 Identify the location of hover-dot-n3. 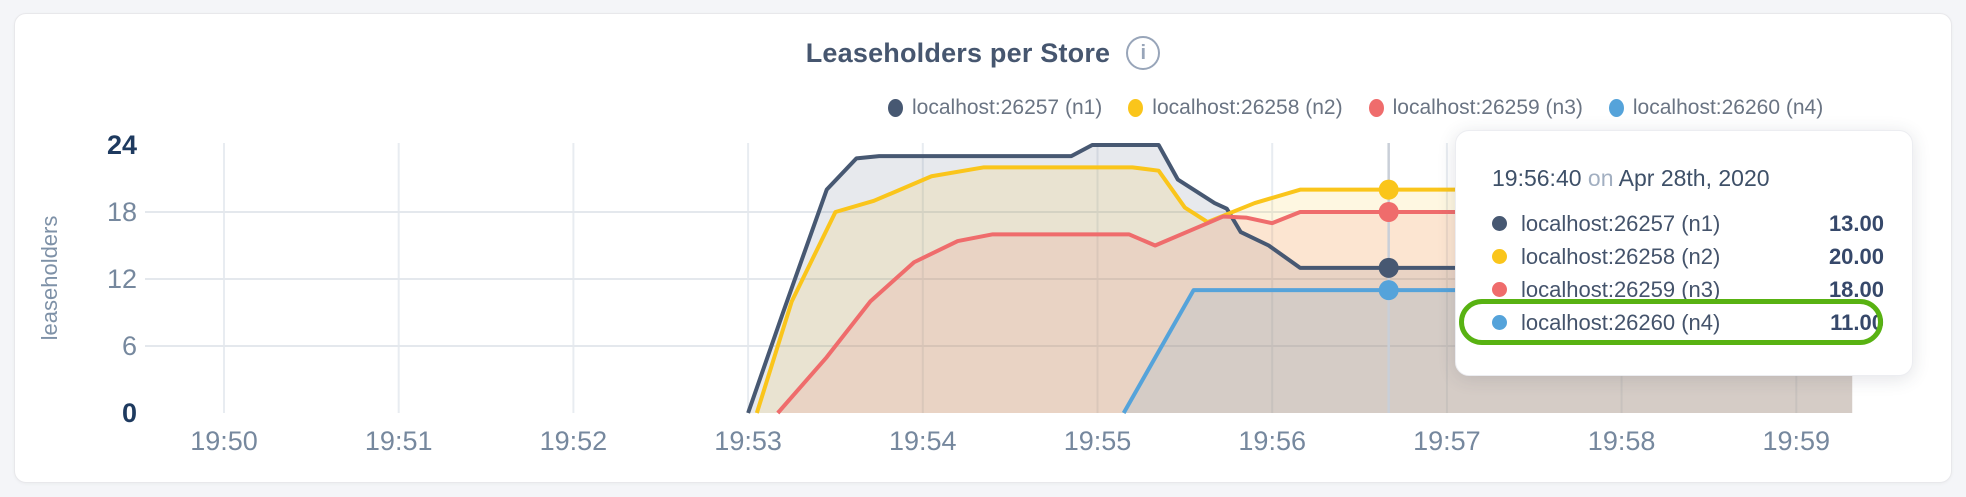
(1388, 211).